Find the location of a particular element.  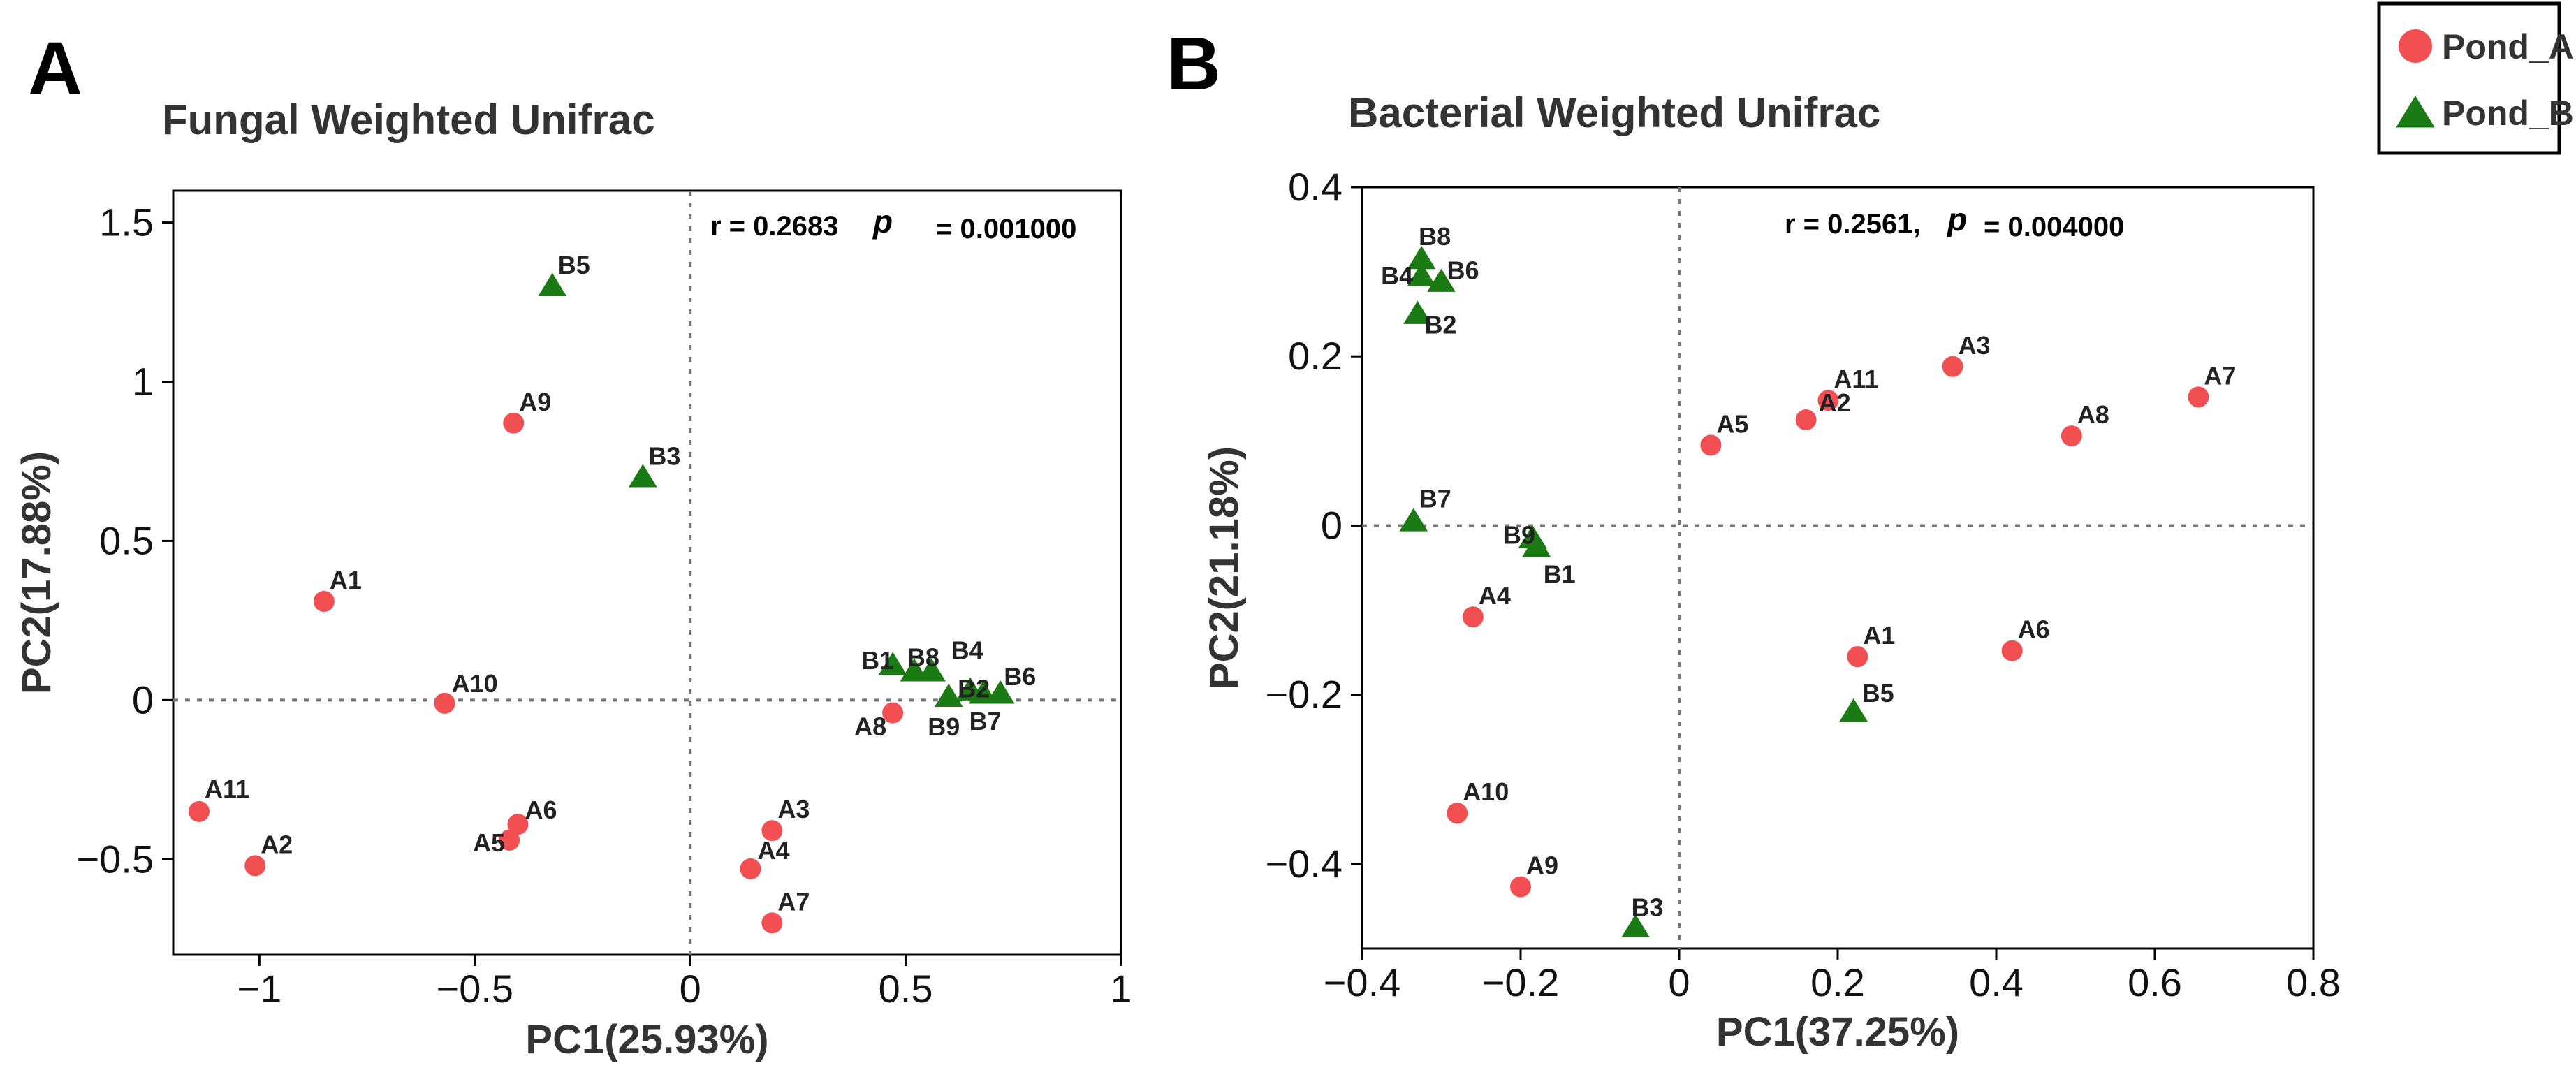

x-axis-label: PC1(37.25%) is located at coordinates (1837, 1032).